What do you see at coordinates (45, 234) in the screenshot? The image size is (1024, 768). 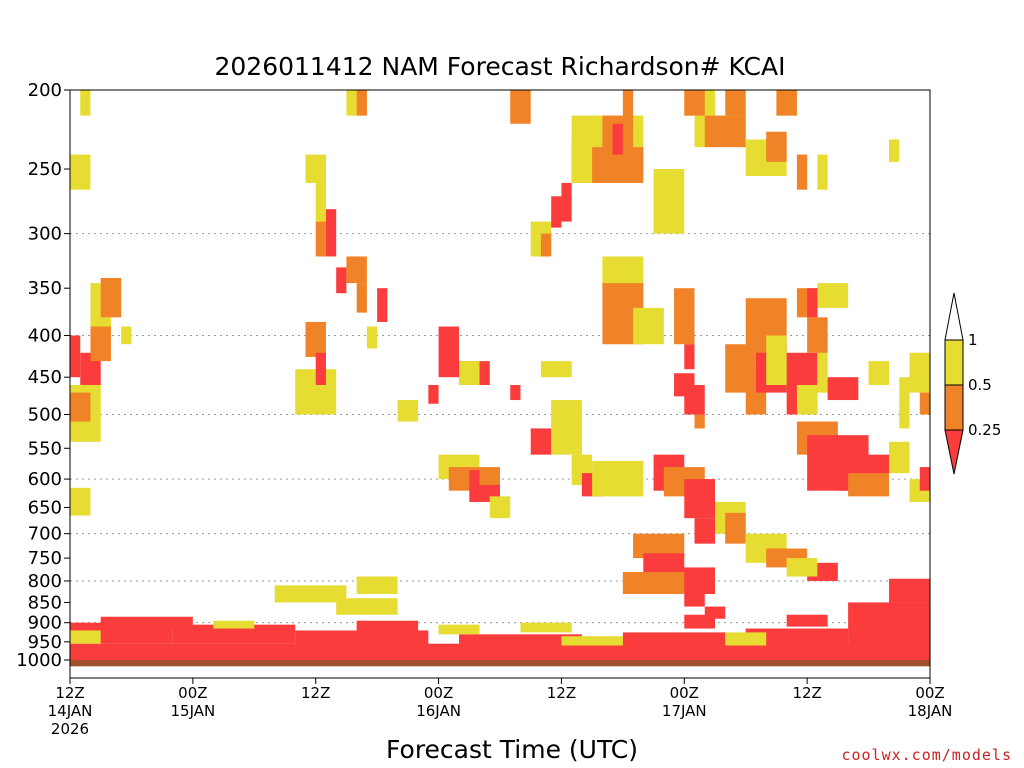 I see `y-tick-label: 300` at bounding box center [45, 234].